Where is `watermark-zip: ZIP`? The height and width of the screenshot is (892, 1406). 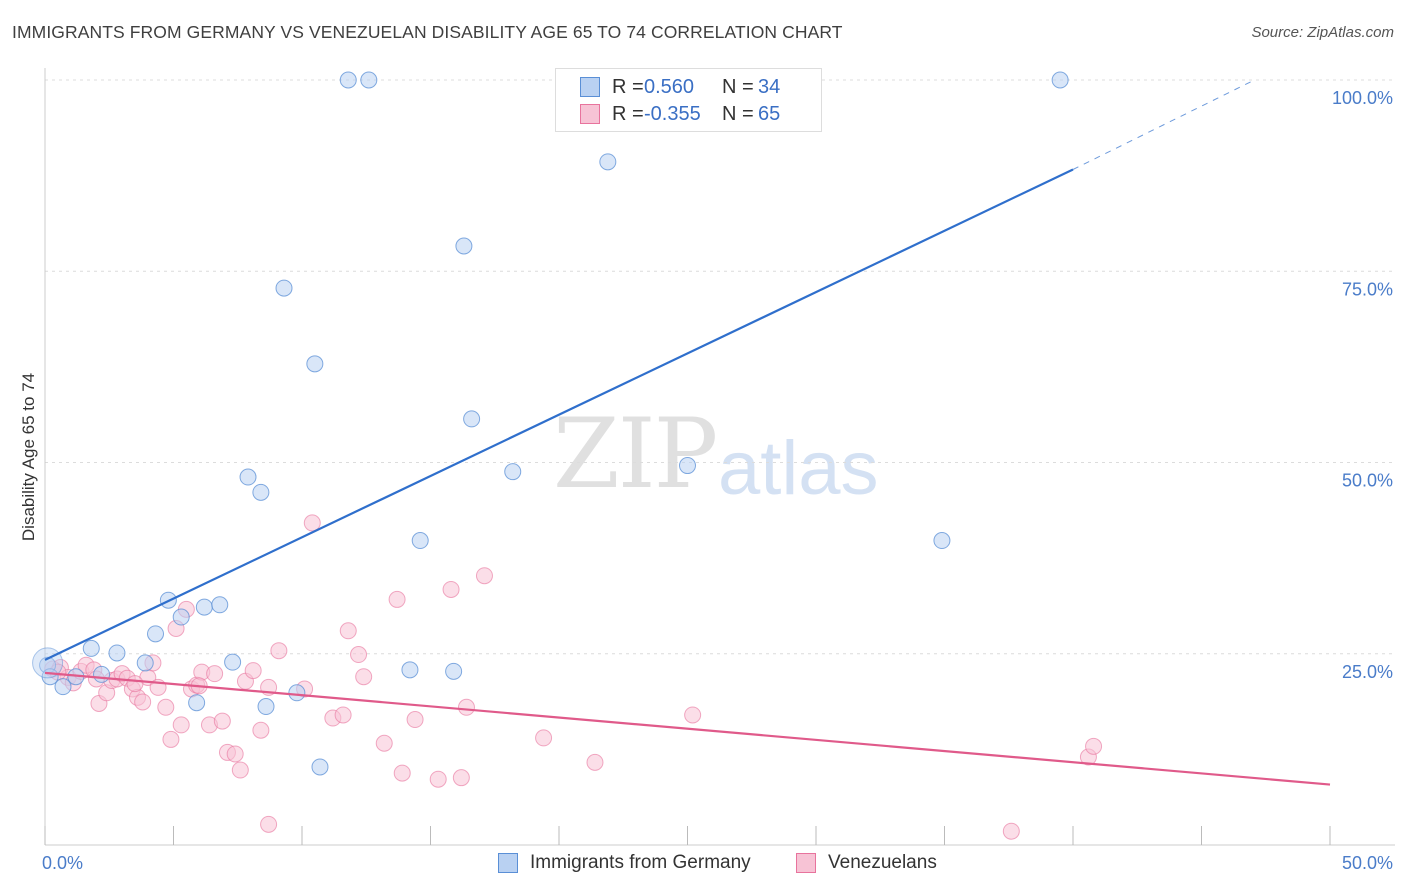 watermark-zip: ZIP is located at coordinates (635, 454).